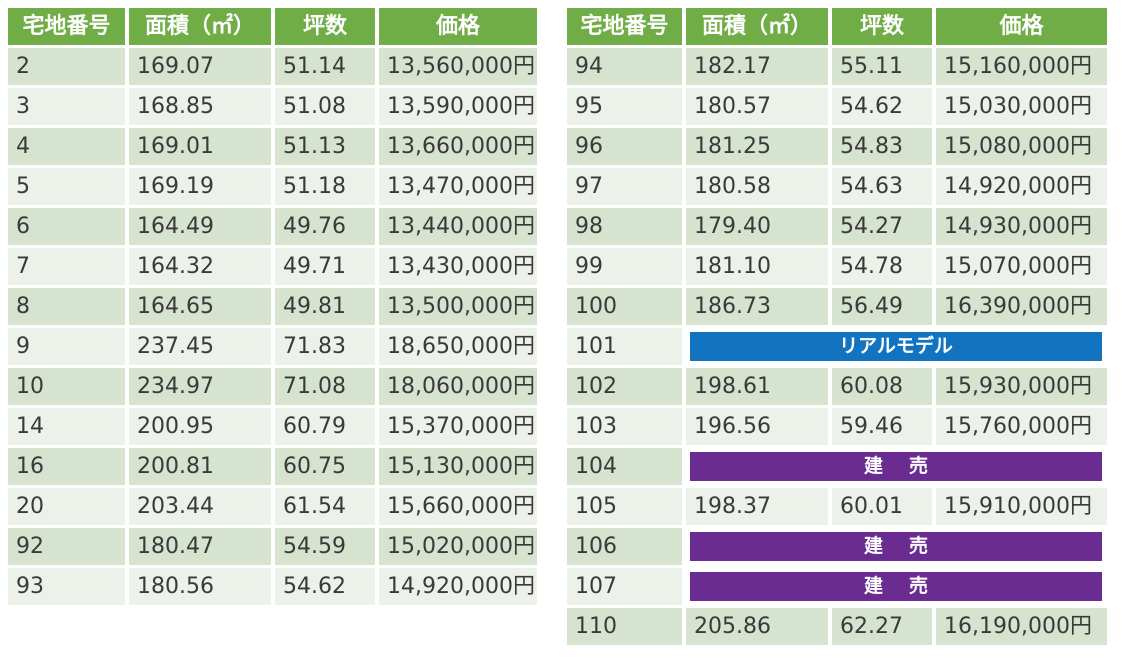 The image size is (1125, 658). What do you see at coordinates (624, 186) in the screenshot?
I see `lot-number-cell: 97` at bounding box center [624, 186].